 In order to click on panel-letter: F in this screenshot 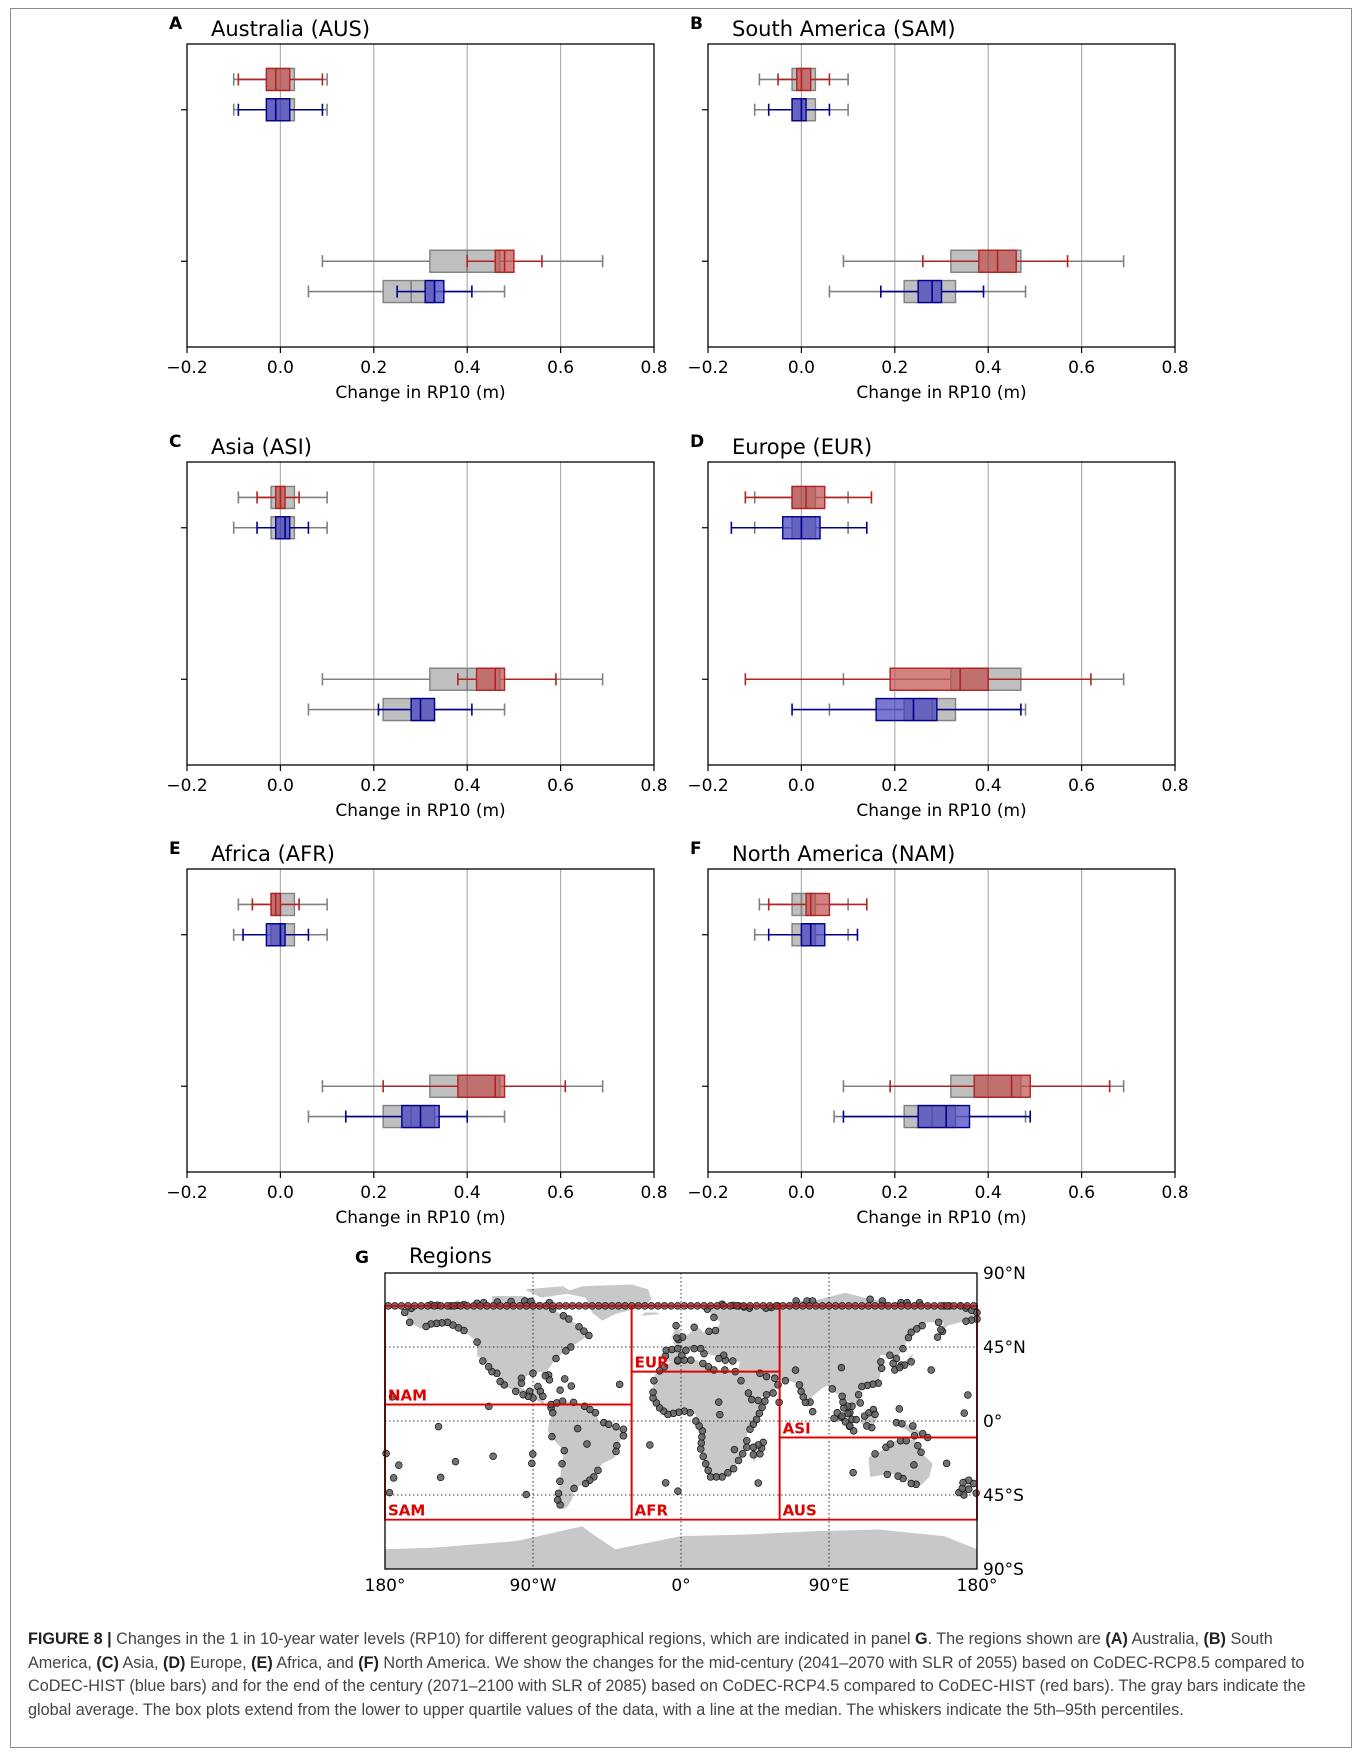, I will do `click(696, 849)`.